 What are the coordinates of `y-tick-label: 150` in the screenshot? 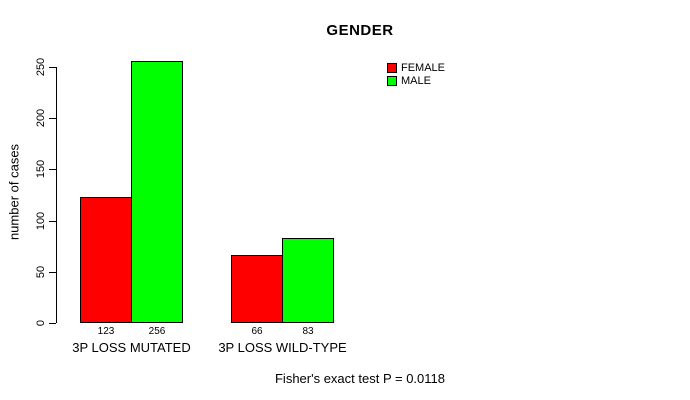 It's located at (41, 169).